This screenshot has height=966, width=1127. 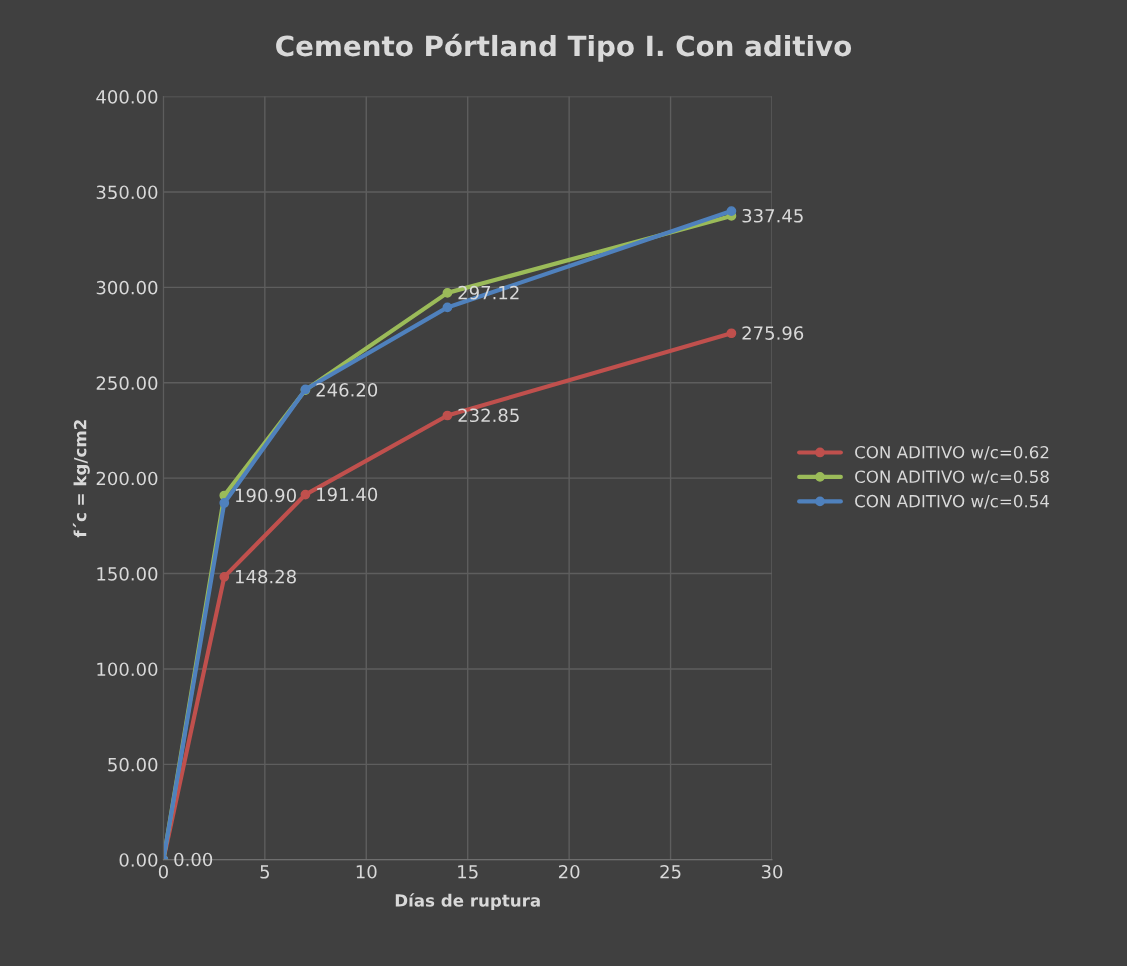 What do you see at coordinates (952, 477) in the screenshot?
I see `legend-label: CON ADITIVO w/c=0.58` at bounding box center [952, 477].